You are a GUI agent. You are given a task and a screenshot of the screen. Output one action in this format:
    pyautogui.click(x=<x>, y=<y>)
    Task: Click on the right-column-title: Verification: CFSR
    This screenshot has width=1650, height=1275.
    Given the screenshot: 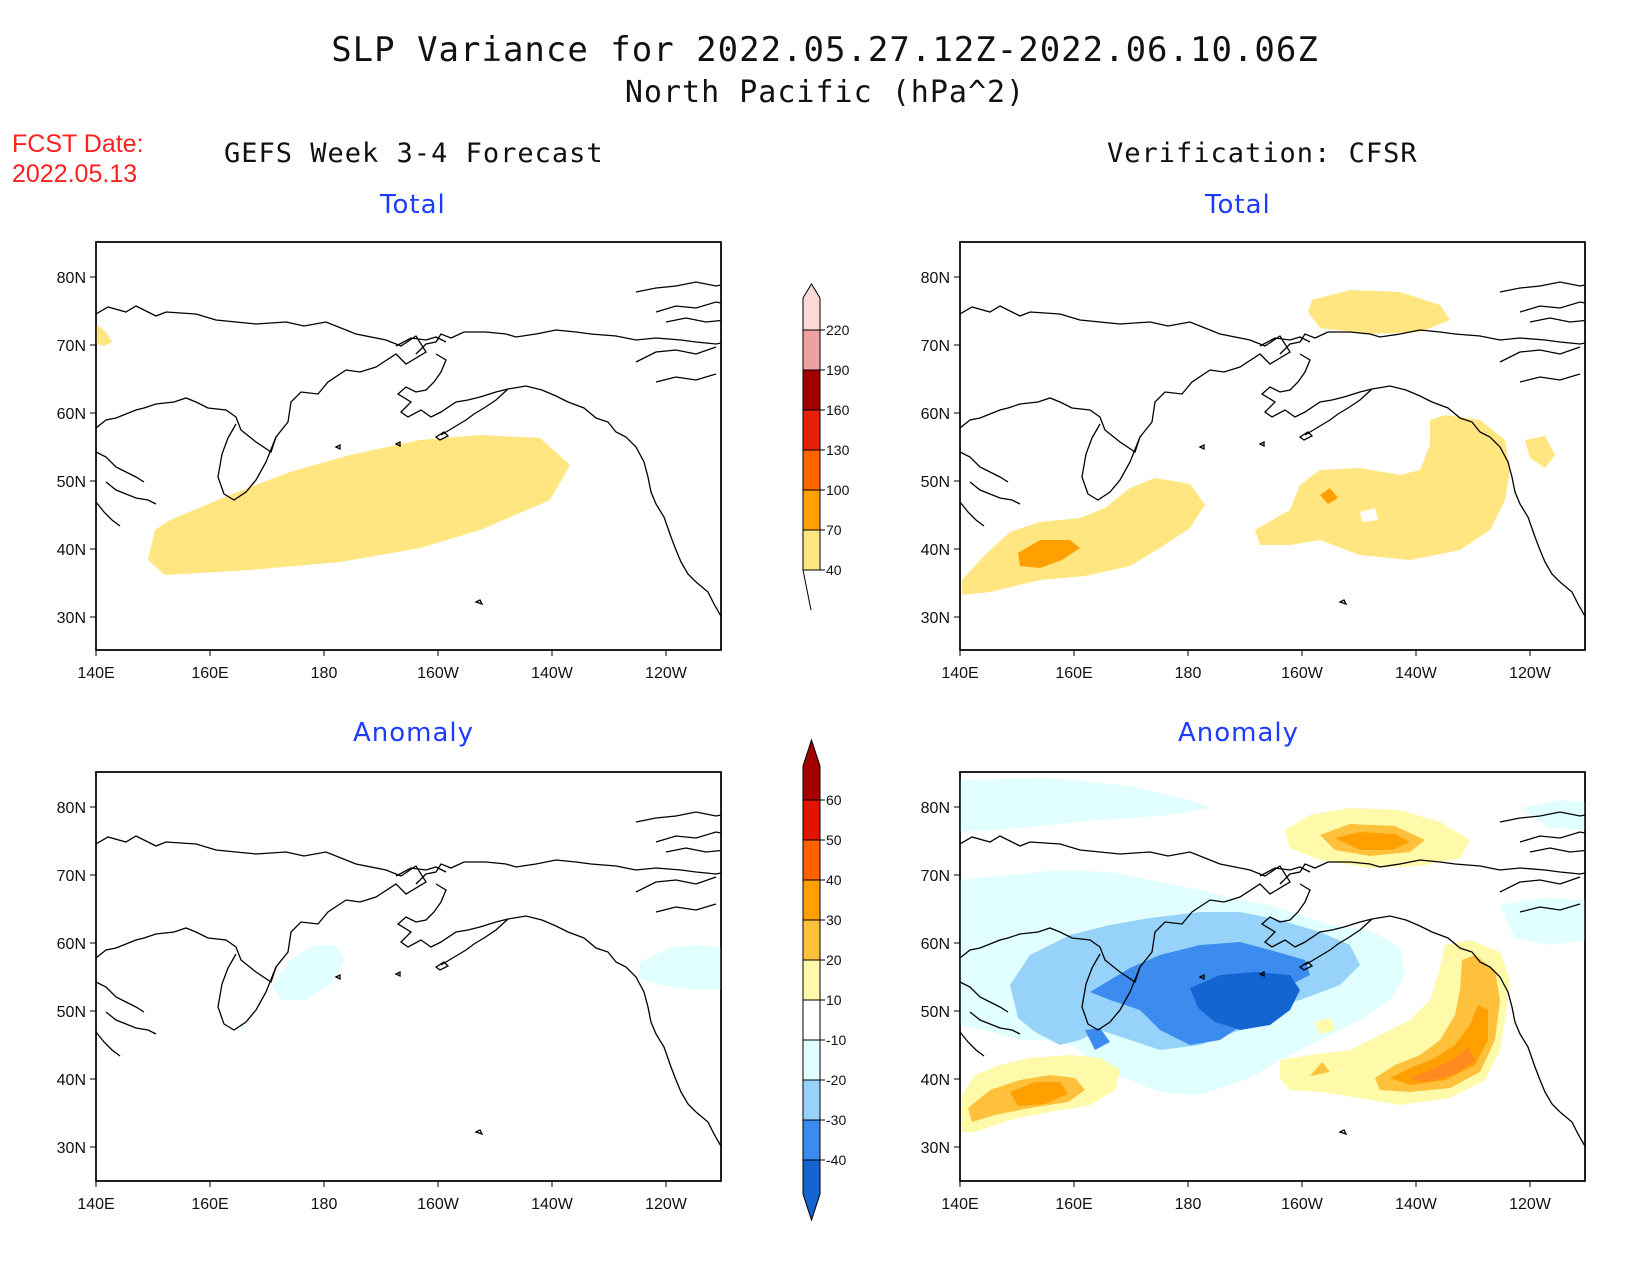 What is the action you would take?
    pyautogui.click(x=1262, y=153)
    